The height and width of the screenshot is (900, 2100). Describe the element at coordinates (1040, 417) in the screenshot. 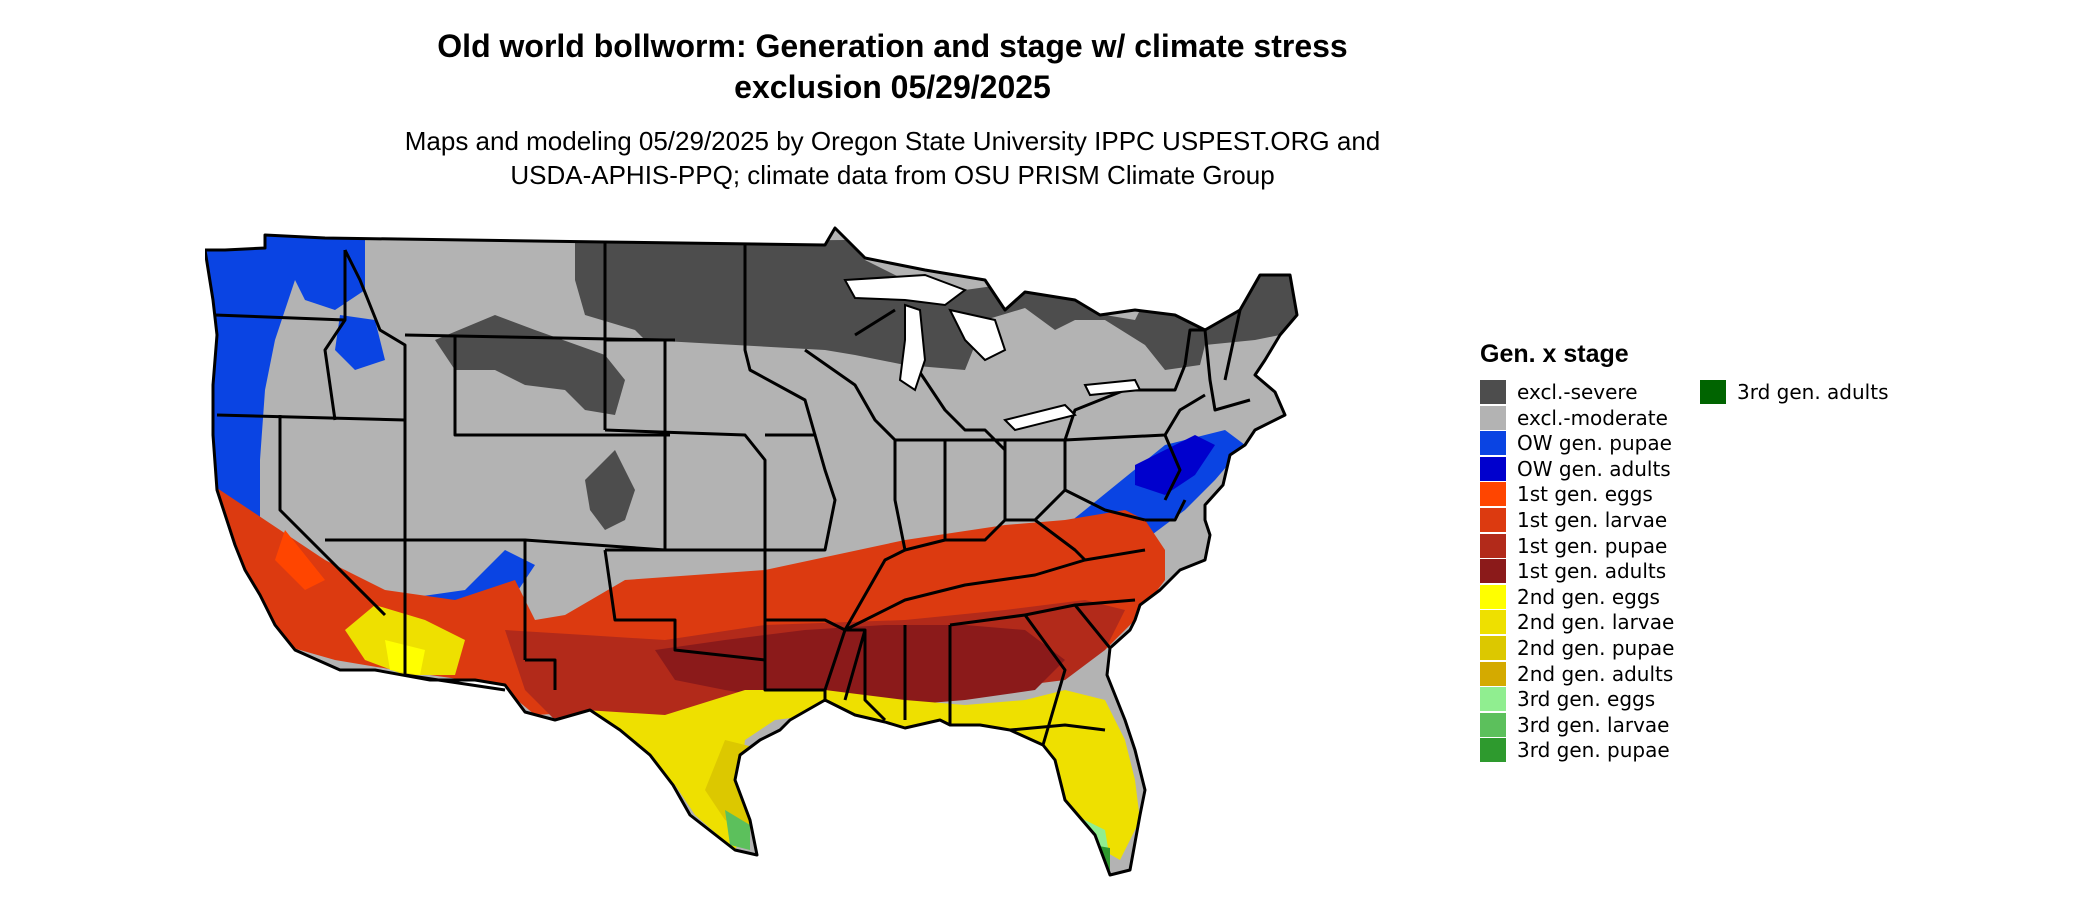

I see `lake-erie` at that location.